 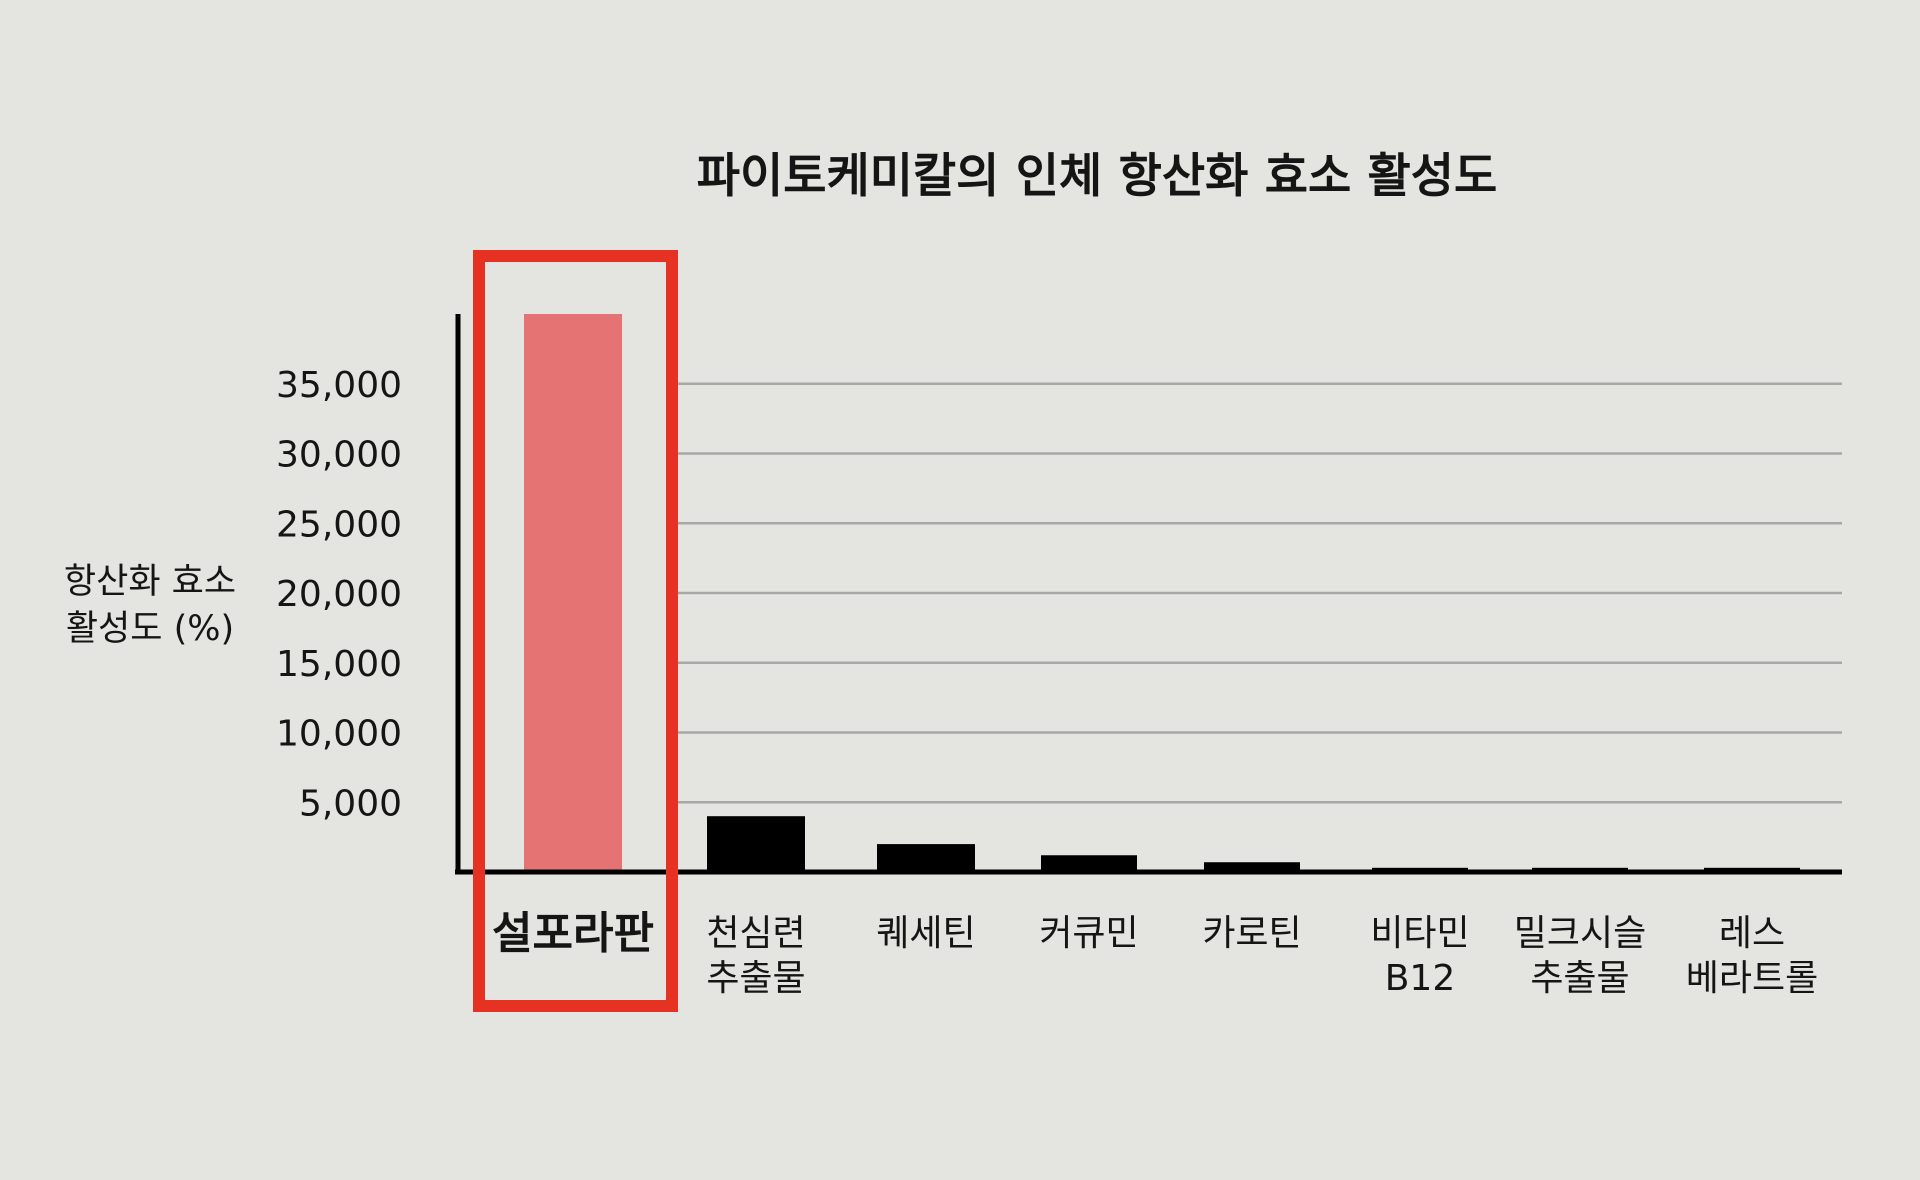 I want to click on x-tick-label: 레스 베라트롤, so click(x=1752, y=956).